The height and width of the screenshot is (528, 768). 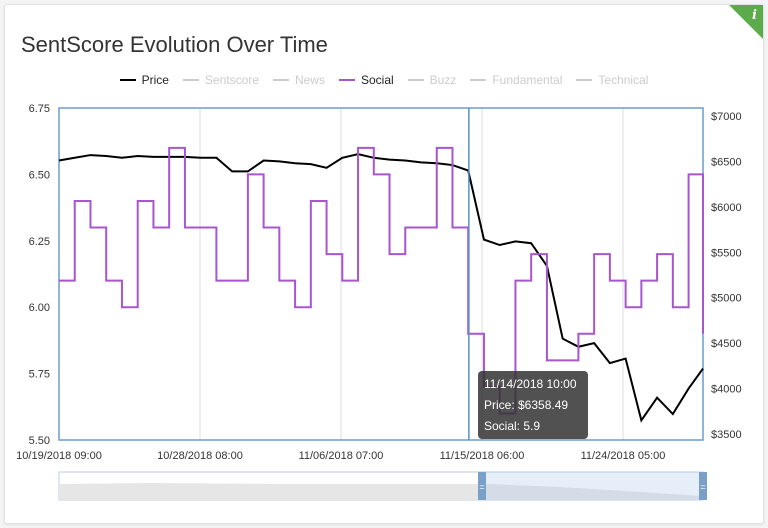 What do you see at coordinates (309, 80) in the screenshot?
I see `legend-label: News` at bounding box center [309, 80].